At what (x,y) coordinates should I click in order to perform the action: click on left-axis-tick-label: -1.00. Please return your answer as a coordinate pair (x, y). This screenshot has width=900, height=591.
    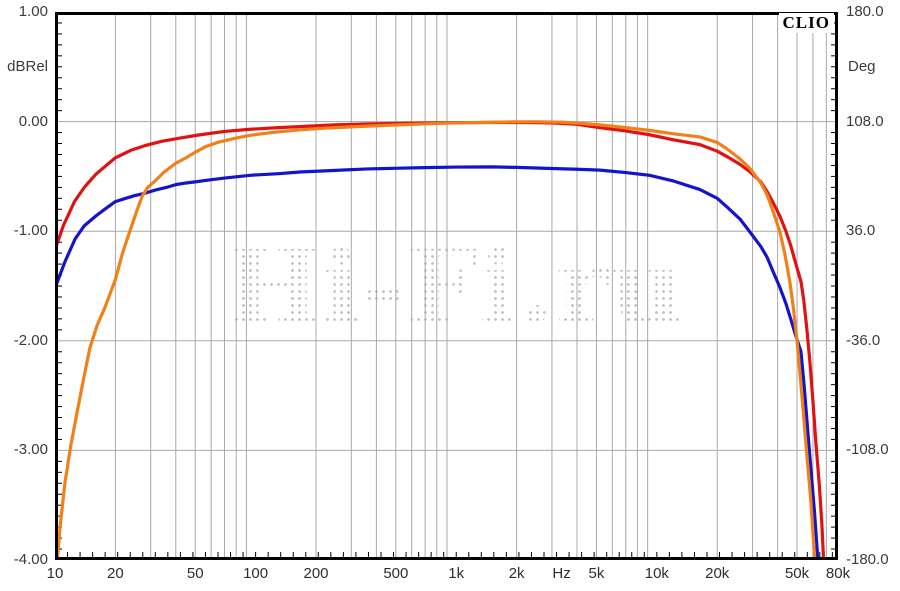
    Looking at the image, I should click on (30, 231).